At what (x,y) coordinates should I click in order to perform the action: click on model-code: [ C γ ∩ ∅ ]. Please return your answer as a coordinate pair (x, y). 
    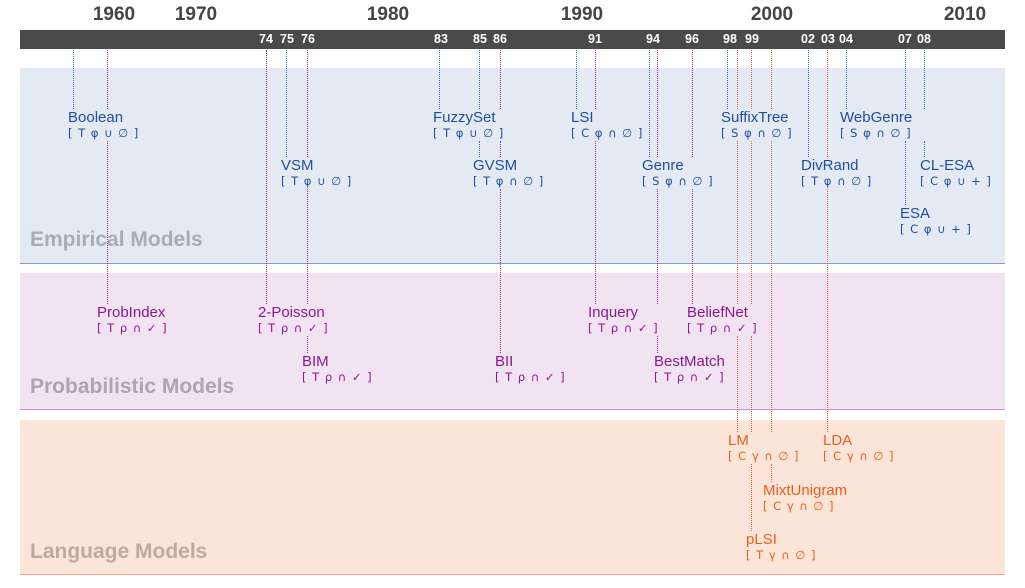
    Looking at the image, I should click on (859, 456).